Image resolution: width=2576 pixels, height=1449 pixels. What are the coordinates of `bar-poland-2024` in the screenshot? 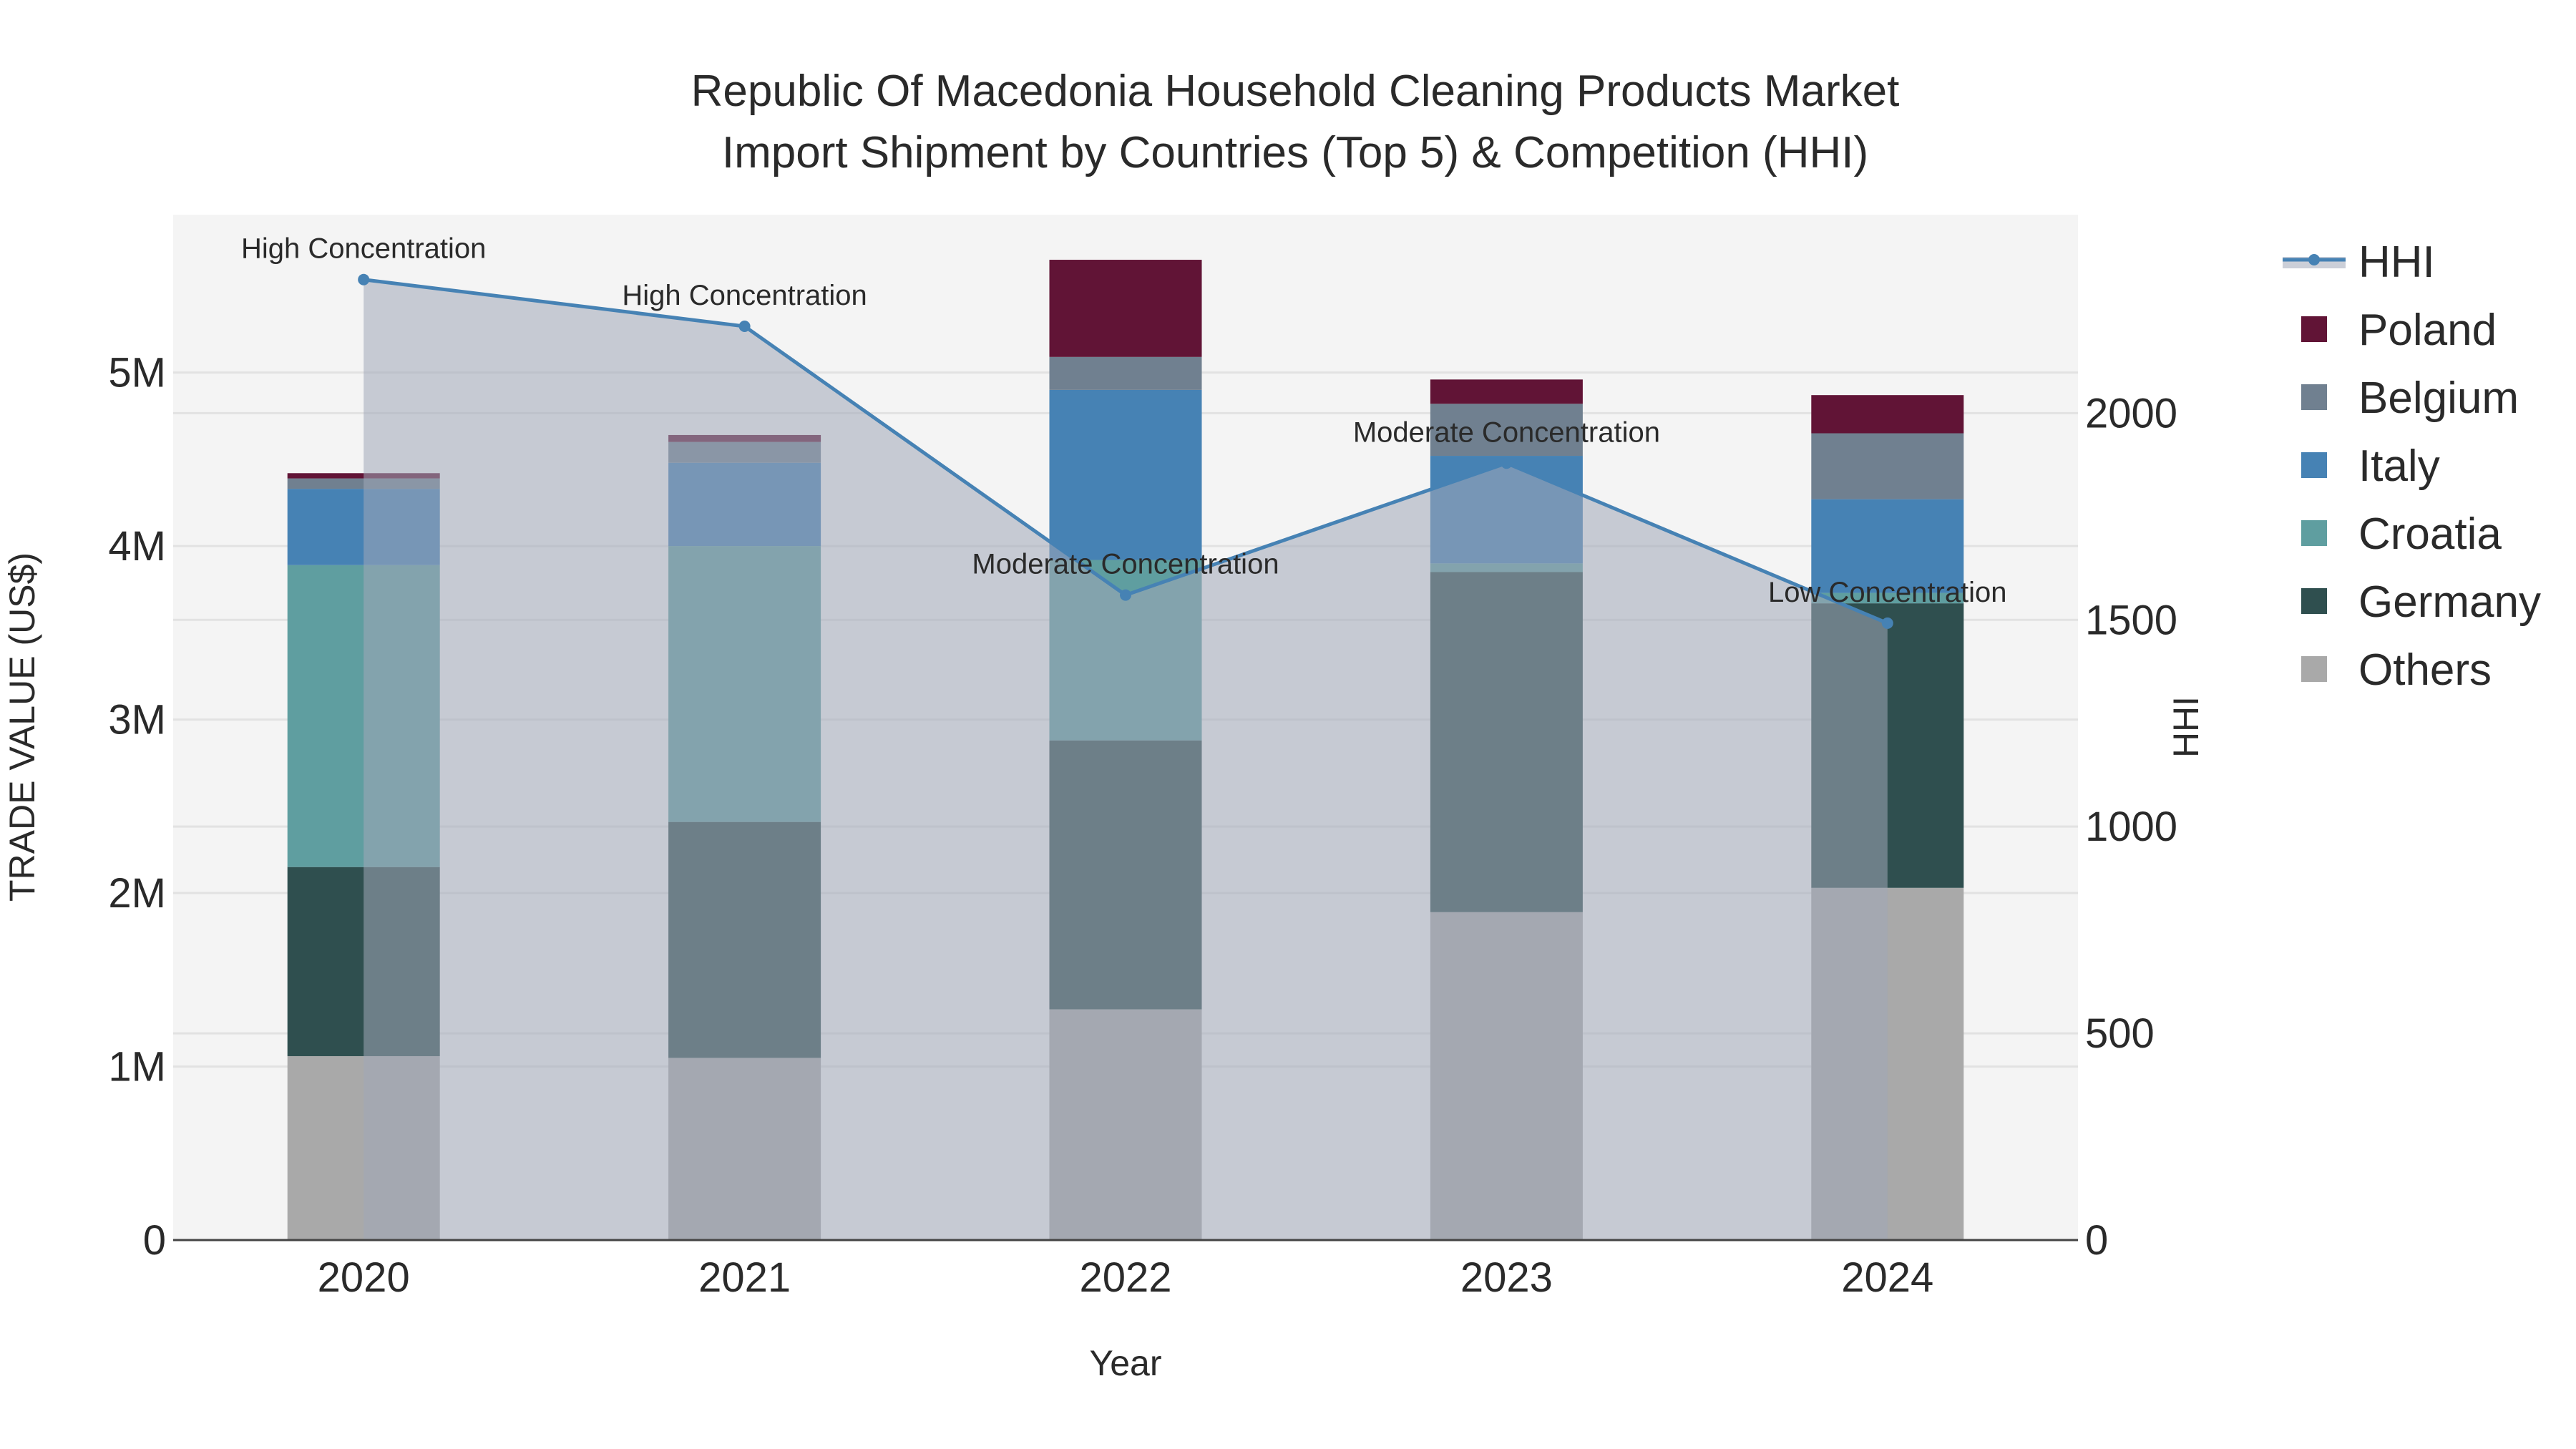 It's located at (1887, 414).